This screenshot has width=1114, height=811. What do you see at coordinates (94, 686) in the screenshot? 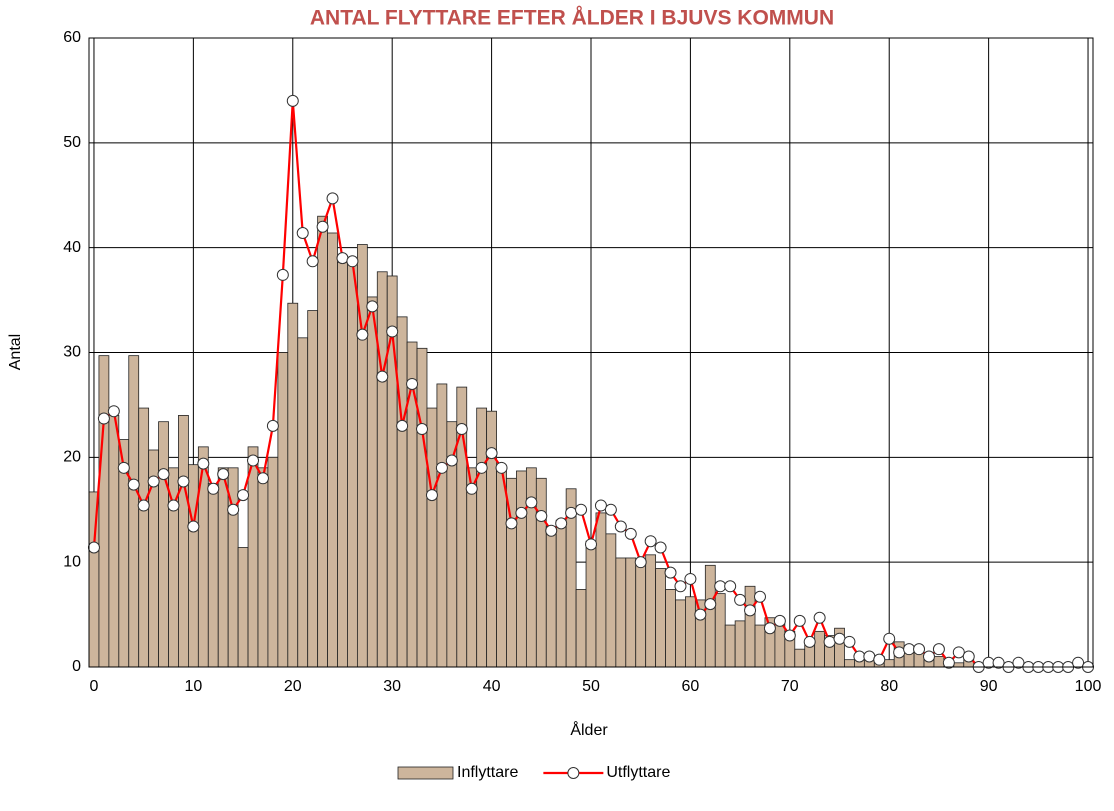
I see `x-tick-label: 0` at bounding box center [94, 686].